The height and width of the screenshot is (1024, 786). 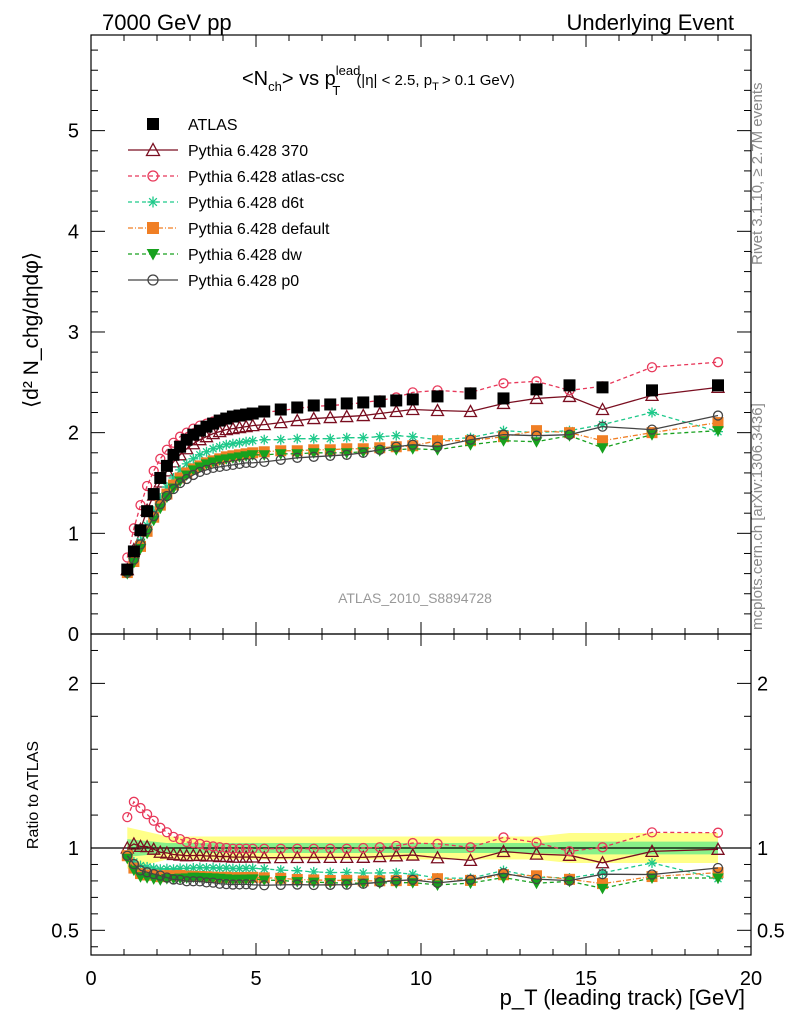 What do you see at coordinates (90, 979) in the screenshot?
I see `x-tick-label: 0` at bounding box center [90, 979].